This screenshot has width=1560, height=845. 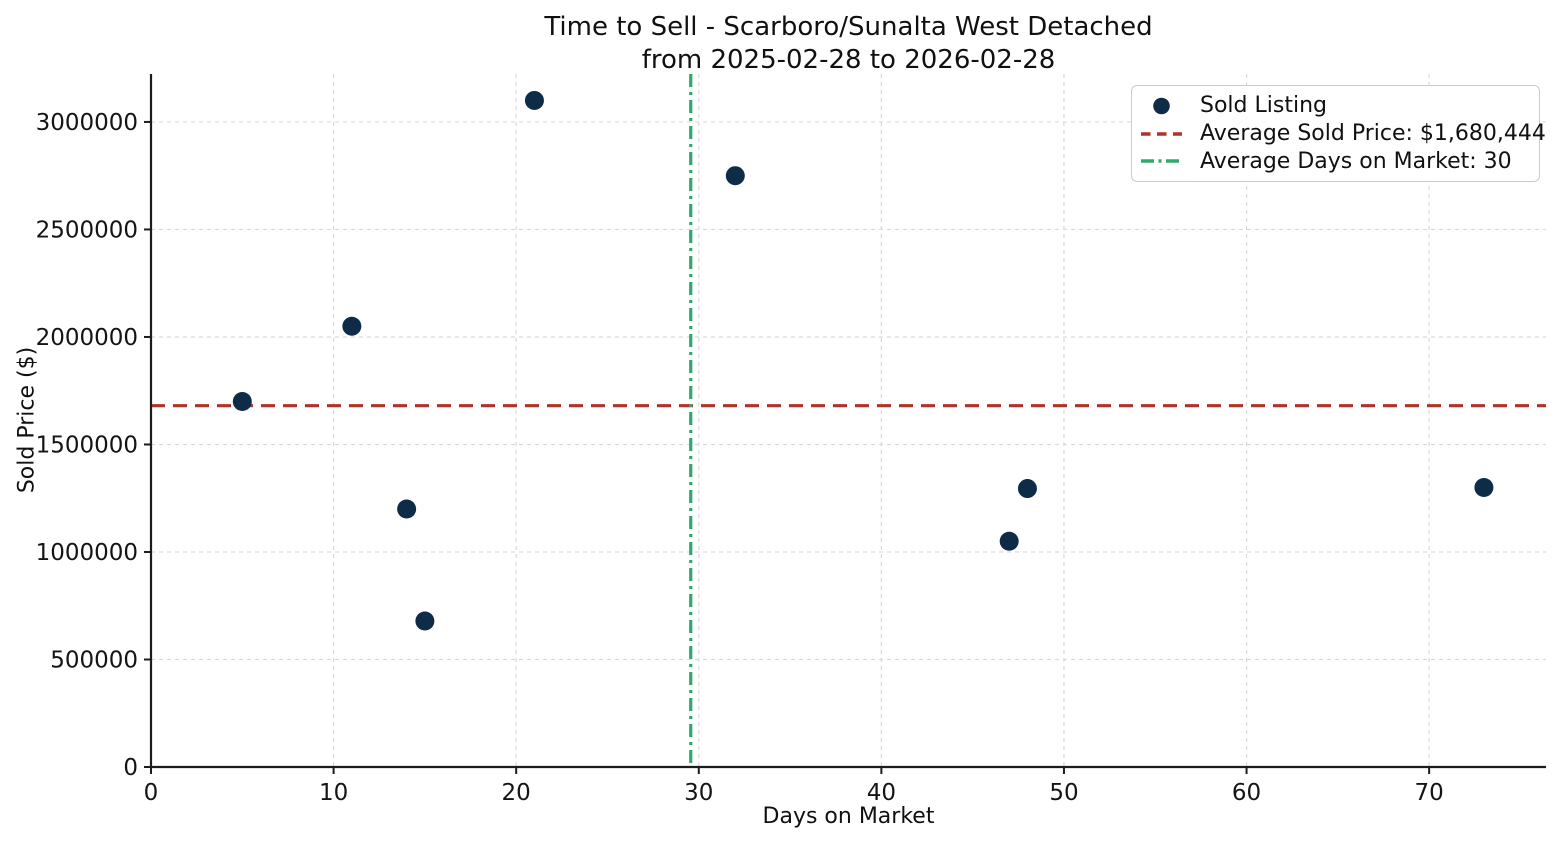 What do you see at coordinates (87, 445) in the screenshot?
I see `y-tick-label: 1500000` at bounding box center [87, 445].